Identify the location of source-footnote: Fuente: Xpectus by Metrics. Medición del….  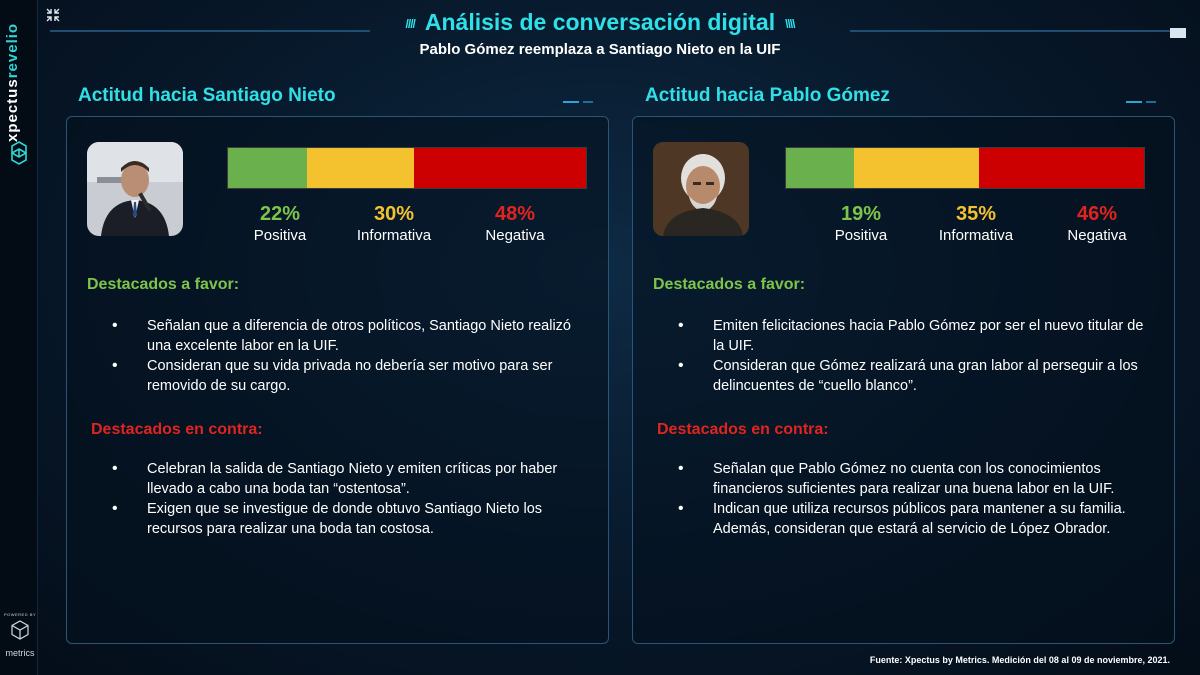
(1019, 660).